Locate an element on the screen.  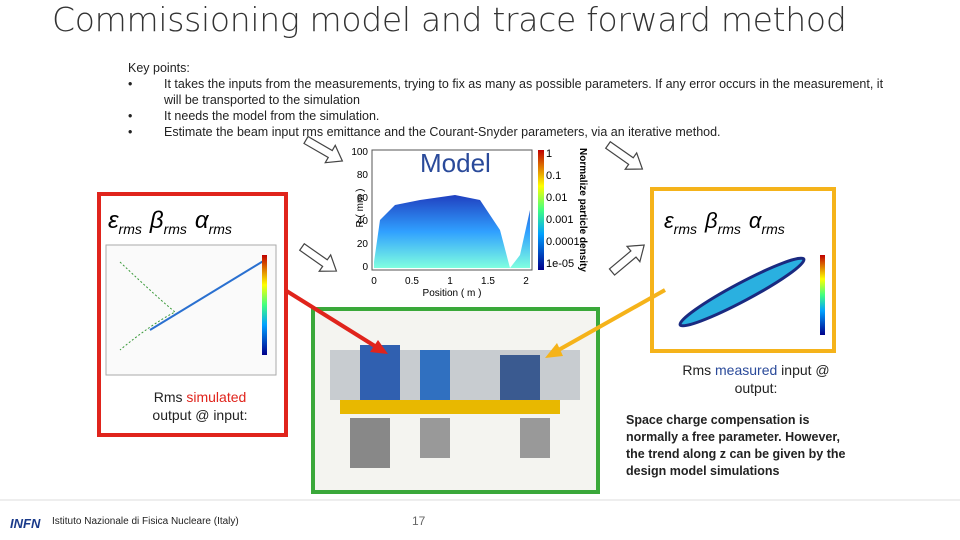
density-area is located at coordinates (452, 231).